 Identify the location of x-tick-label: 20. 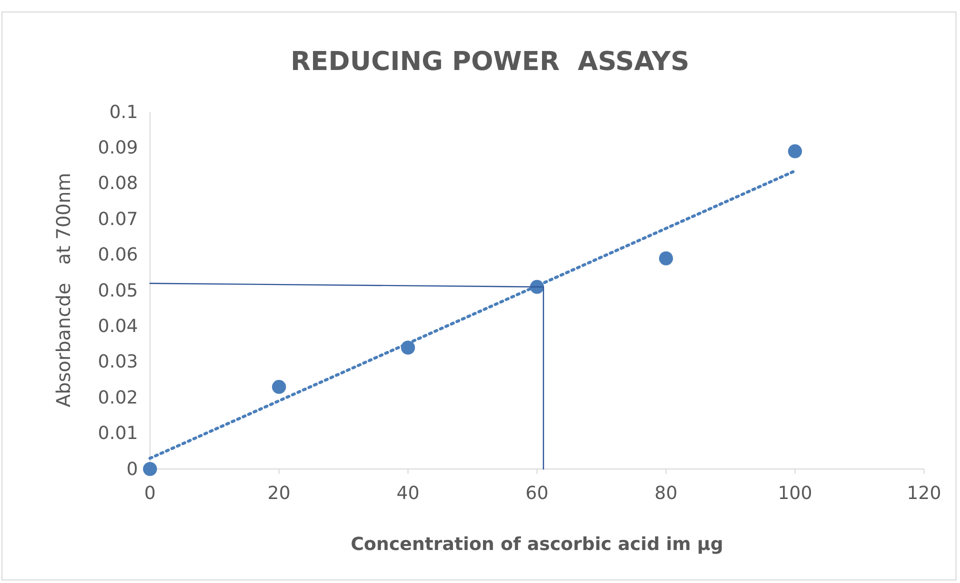
(279, 493).